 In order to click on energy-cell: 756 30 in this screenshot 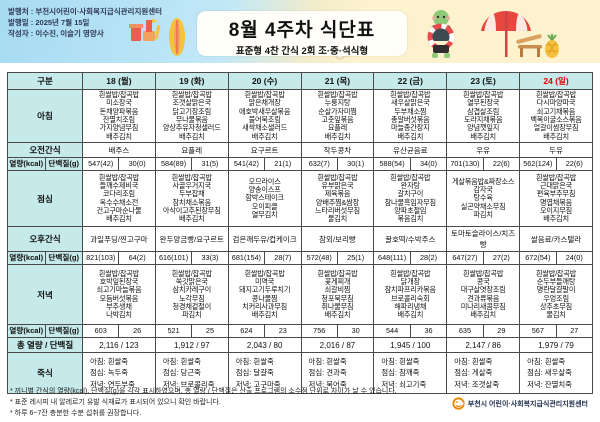, I will do `click(337, 331)`.